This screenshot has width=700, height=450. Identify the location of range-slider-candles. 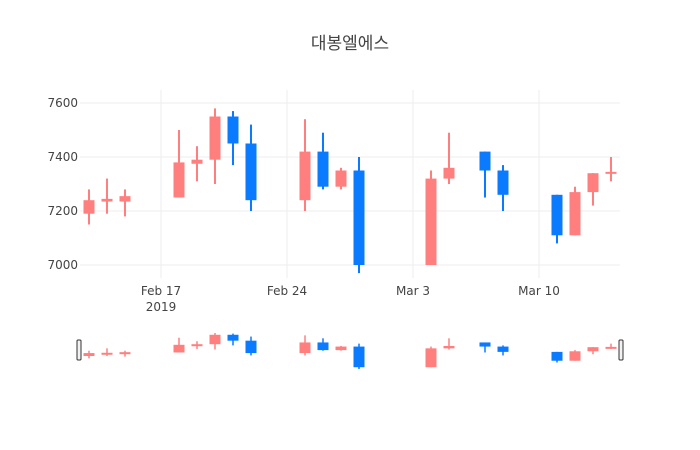
(350, 351).